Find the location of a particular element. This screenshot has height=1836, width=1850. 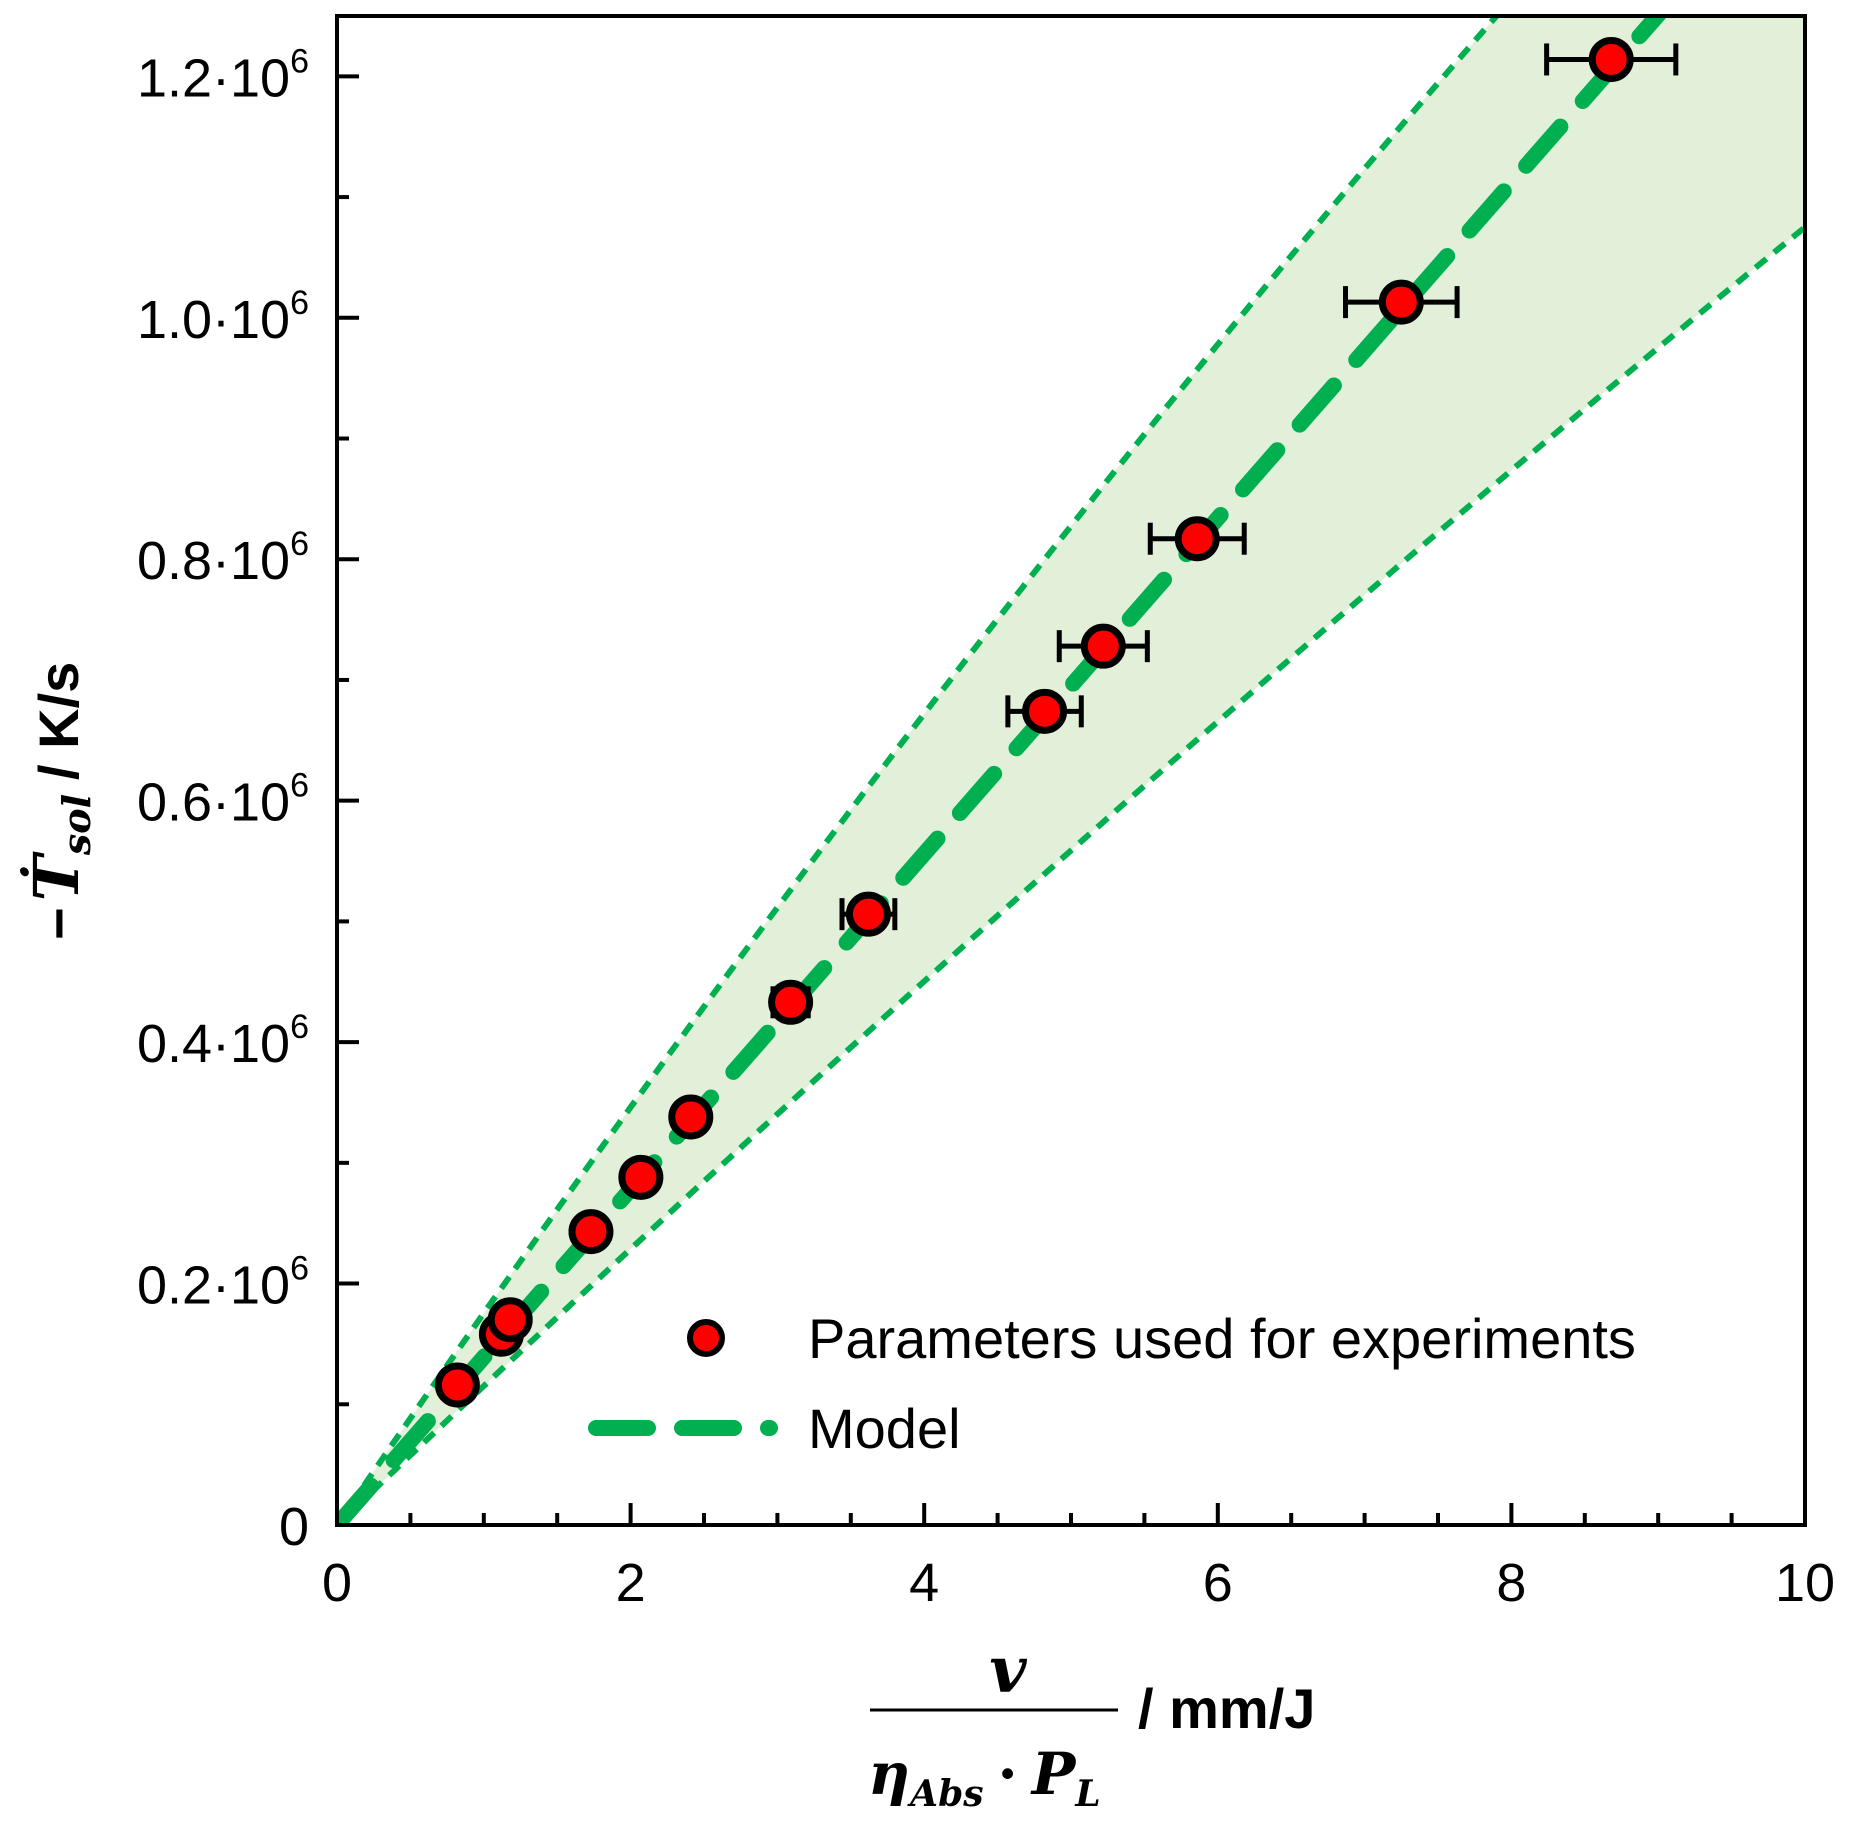

y-label-symbol: Ṫ is located at coordinates (56, 876).